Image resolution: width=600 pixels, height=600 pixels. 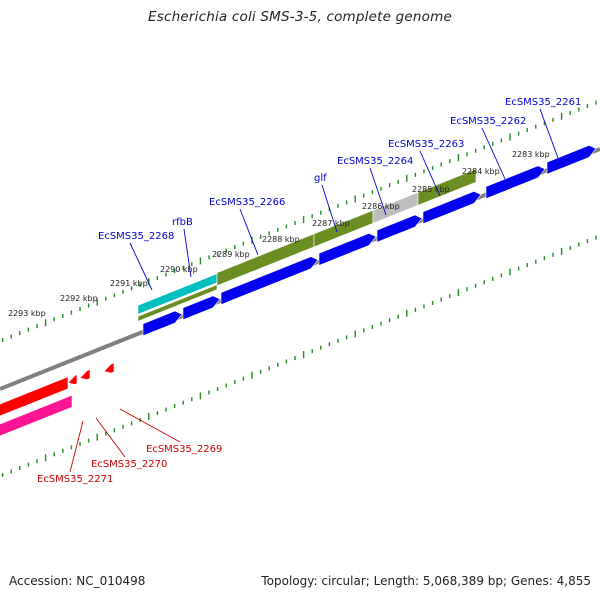 I want to click on gene-label-forward: EcSMS35_2266, so click(x=247, y=202).